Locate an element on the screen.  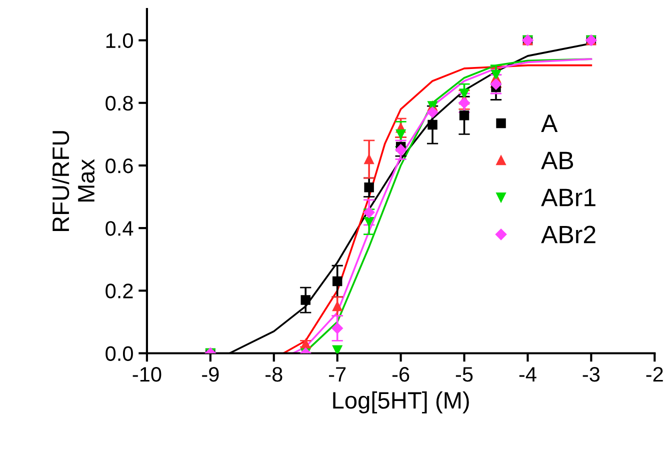
y-tick-label: 0.2 is located at coordinates (119, 291).